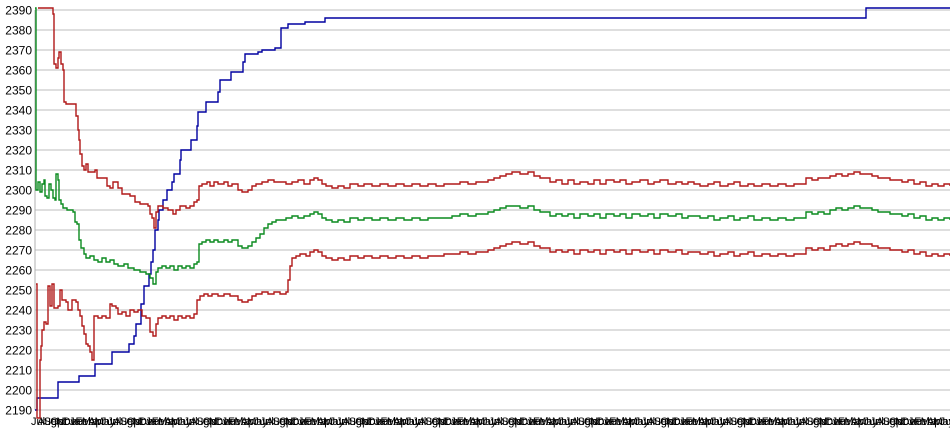 The height and width of the screenshot is (435, 950). I want to click on y-axis-label: 2360, so click(18, 71).